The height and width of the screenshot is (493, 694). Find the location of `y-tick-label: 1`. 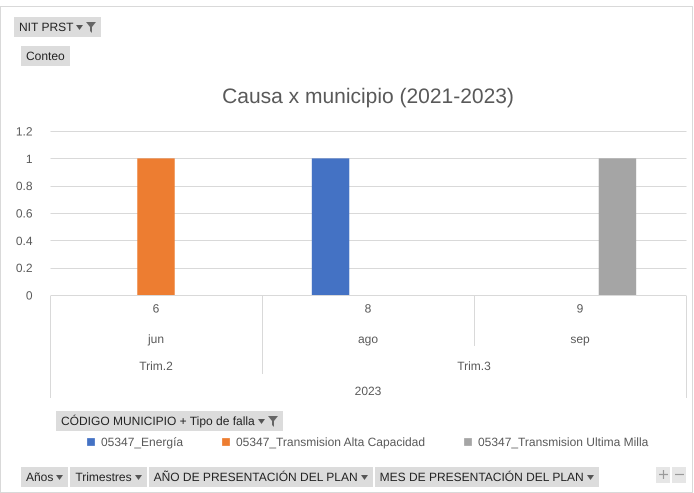

y-tick-label: 1 is located at coordinates (29, 159).